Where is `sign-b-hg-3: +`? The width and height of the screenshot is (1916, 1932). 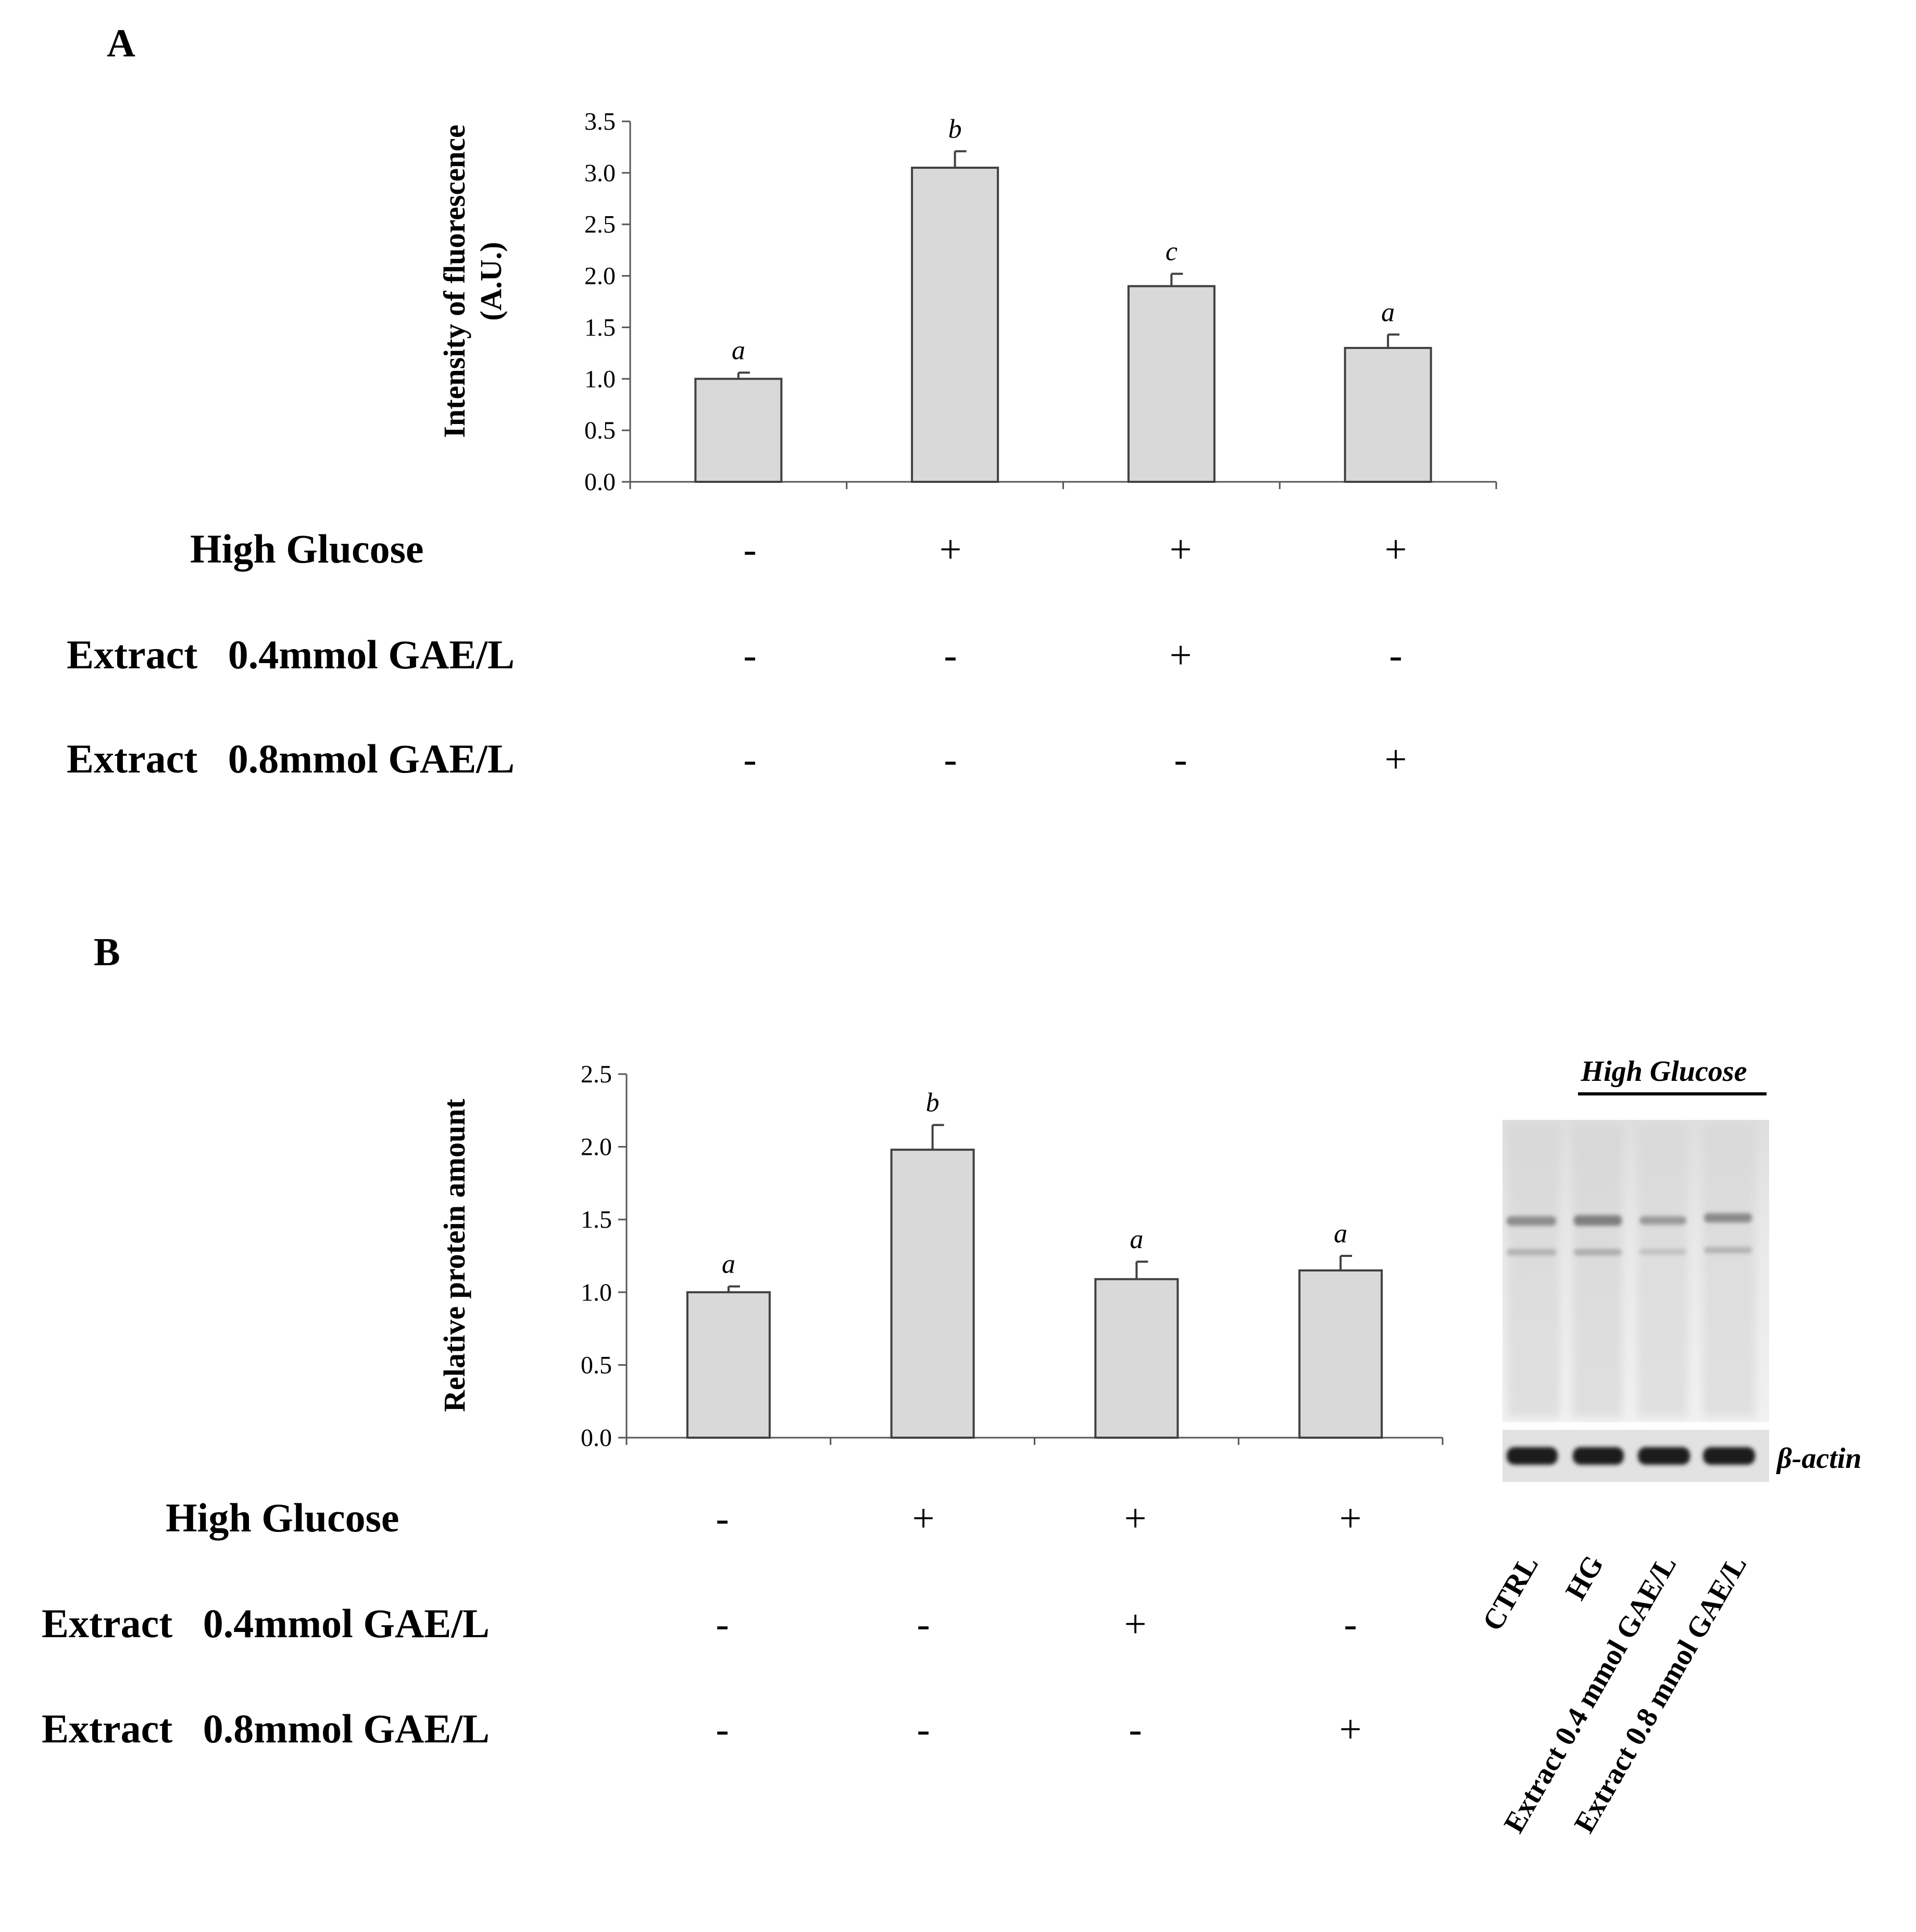 sign-b-hg-3: + is located at coordinates (1135, 1518).